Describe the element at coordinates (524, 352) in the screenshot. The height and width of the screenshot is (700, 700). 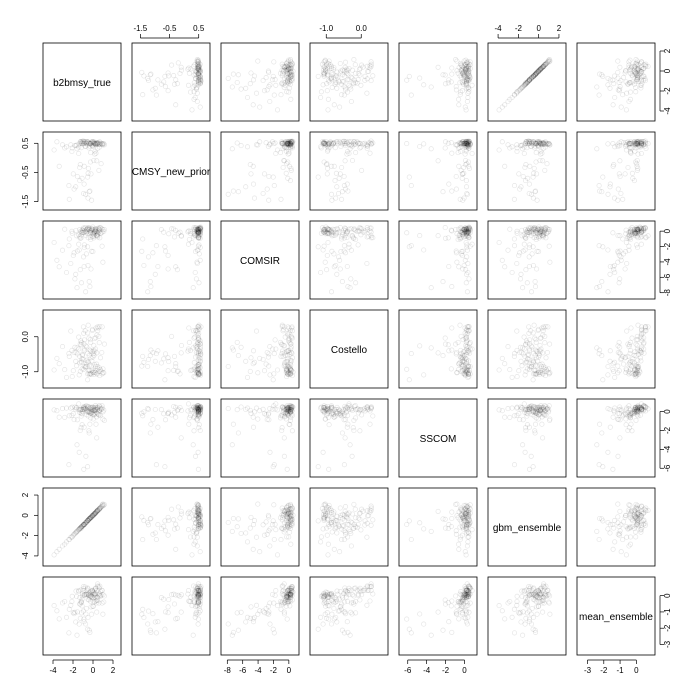
I see `points` at that location.